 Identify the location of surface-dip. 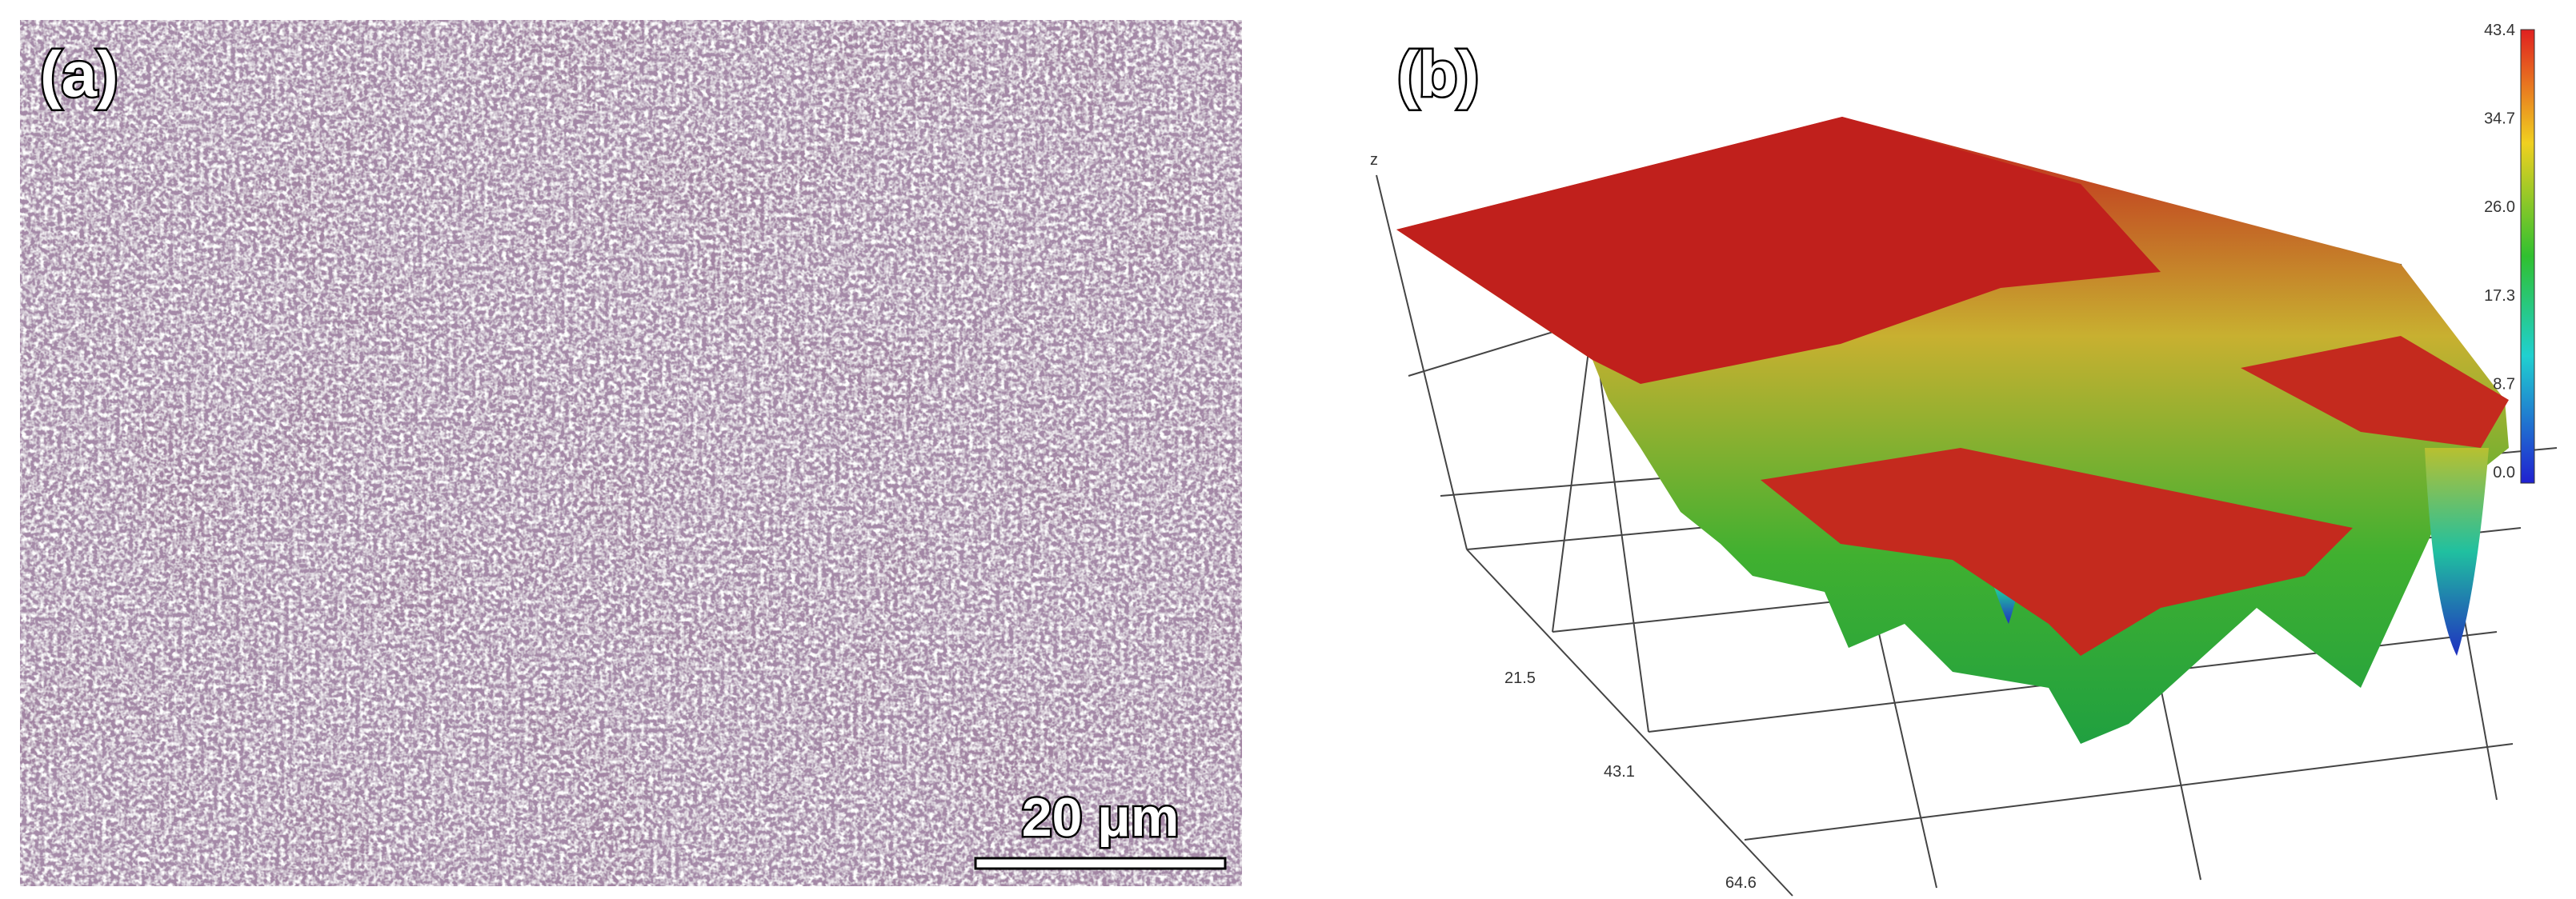
(2457, 552).